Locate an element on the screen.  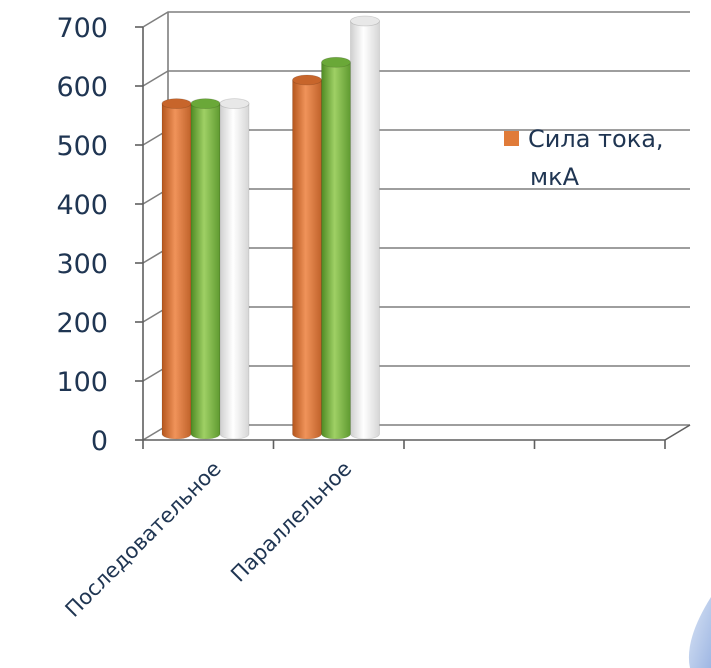
y-tick-label: 200 is located at coordinates (82, 323).